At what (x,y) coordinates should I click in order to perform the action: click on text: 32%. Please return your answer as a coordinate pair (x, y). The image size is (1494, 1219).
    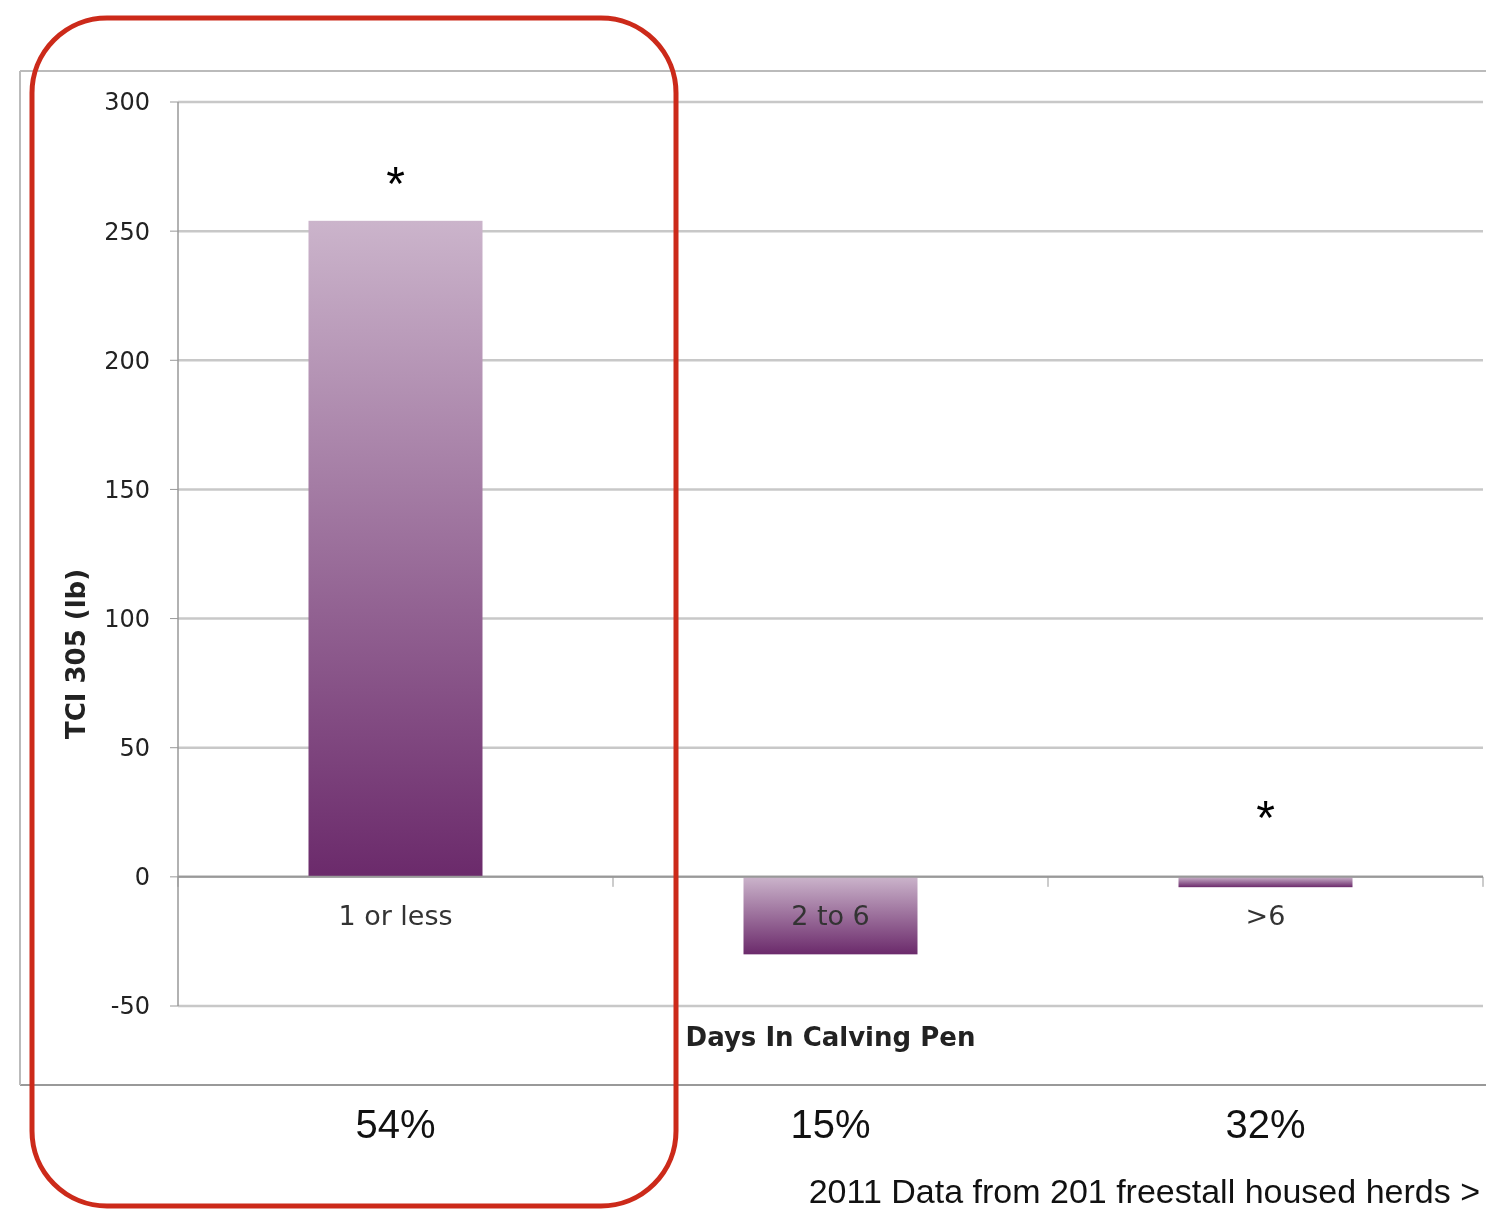
    Looking at the image, I should click on (1265, 1124).